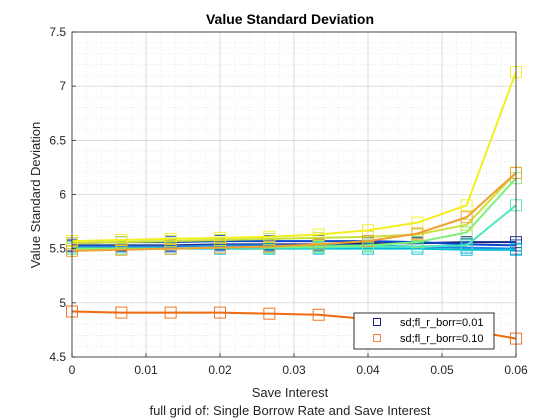 The image size is (560, 420). I want to click on x-tick-label: 0.06, so click(516, 370).